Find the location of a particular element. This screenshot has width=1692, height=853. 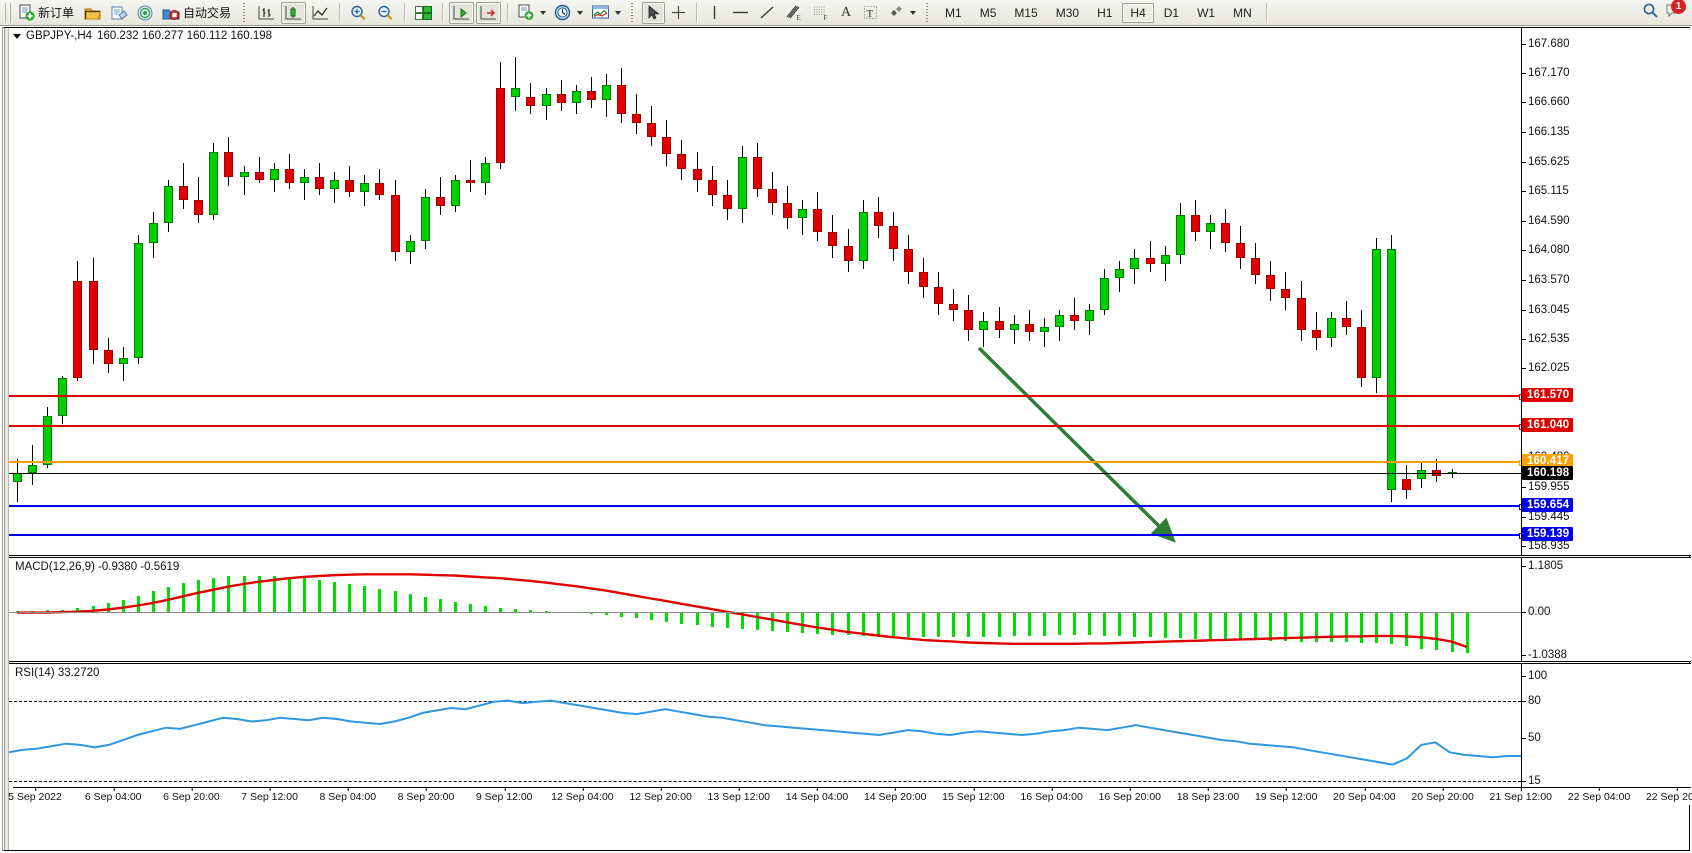

auto-scroll-button is located at coordinates (462, 12).